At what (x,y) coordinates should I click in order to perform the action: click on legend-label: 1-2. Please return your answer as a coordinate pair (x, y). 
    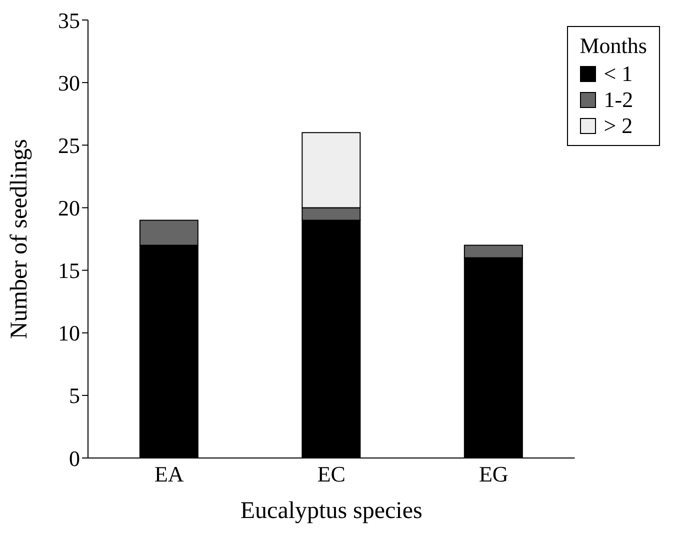
    Looking at the image, I should click on (619, 100).